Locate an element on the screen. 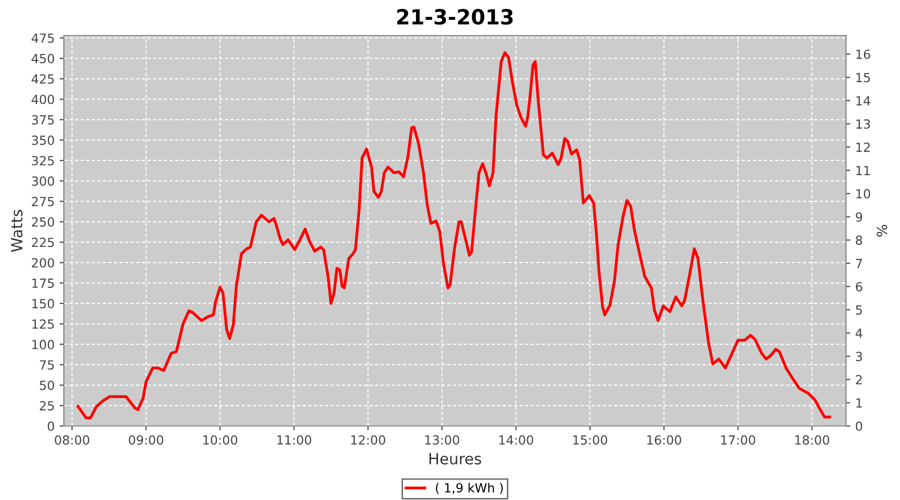 This screenshot has height=500, width=900. y2-tick-label: 16 is located at coordinates (863, 55).